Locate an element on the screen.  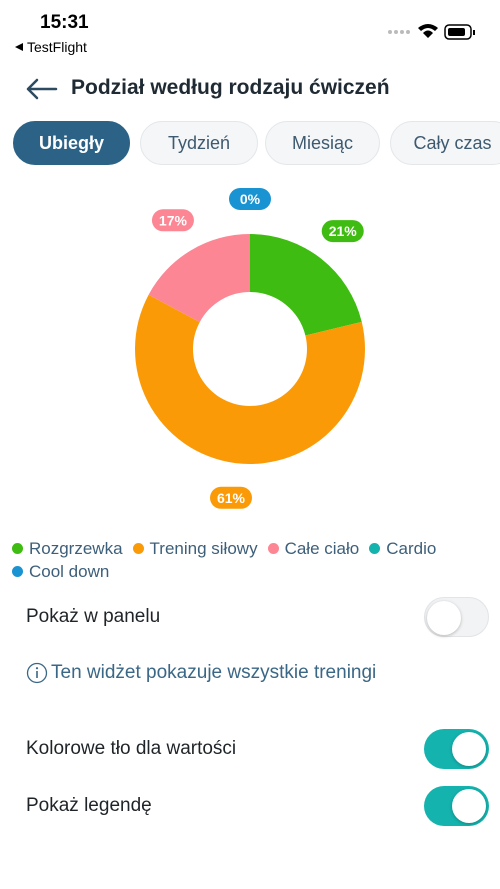
legend-label: Cardio is located at coordinates (411, 548).